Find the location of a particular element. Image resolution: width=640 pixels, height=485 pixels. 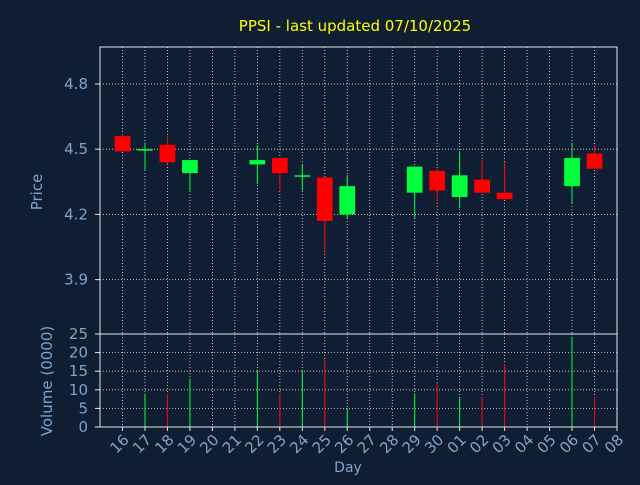

volume-tick-label: 0 is located at coordinates (83, 427).